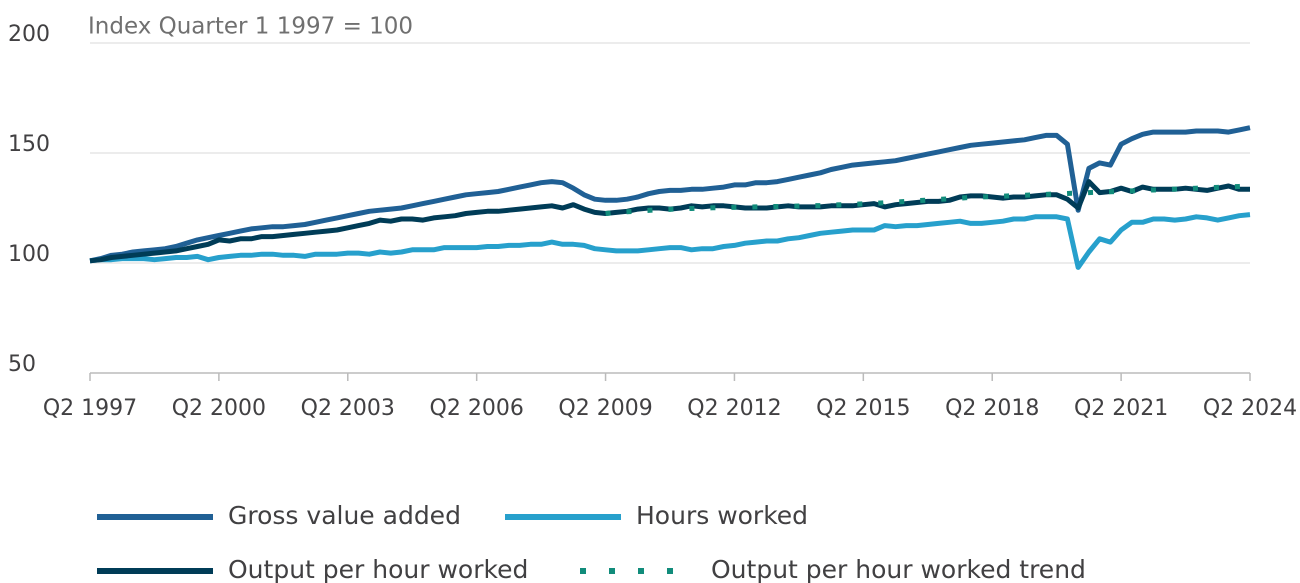 This screenshot has height=583, width=1300. What do you see at coordinates (863, 408) in the screenshot?
I see `x-tick-label: Q2 2015` at bounding box center [863, 408].